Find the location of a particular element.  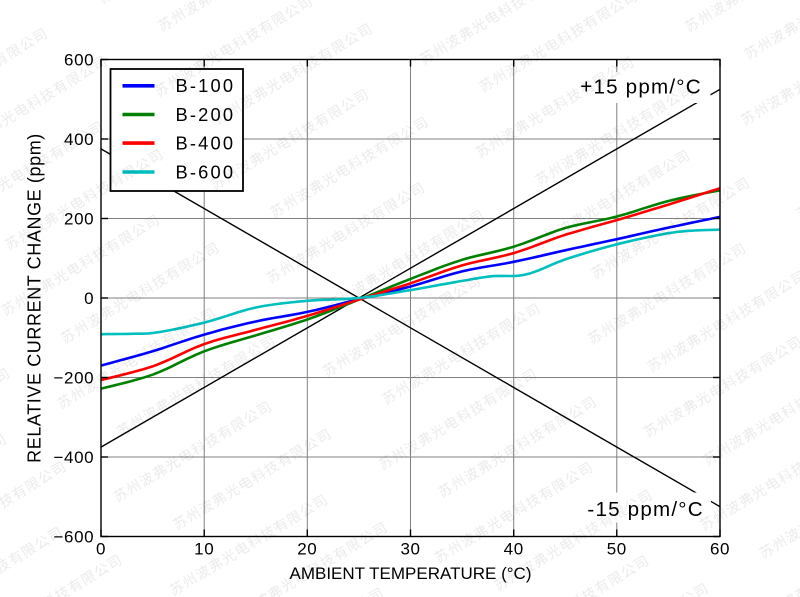

svg-text: 600 is located at coordinates (79, 60).